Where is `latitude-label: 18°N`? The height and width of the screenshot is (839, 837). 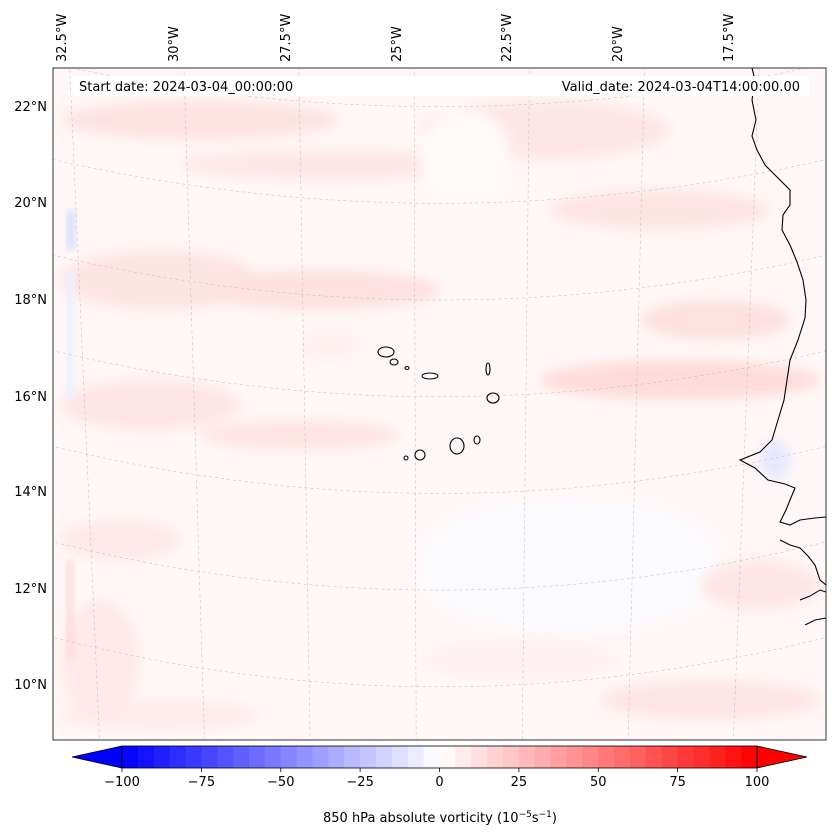 latitude-label: 18°N is located at coordinates (30, 300).